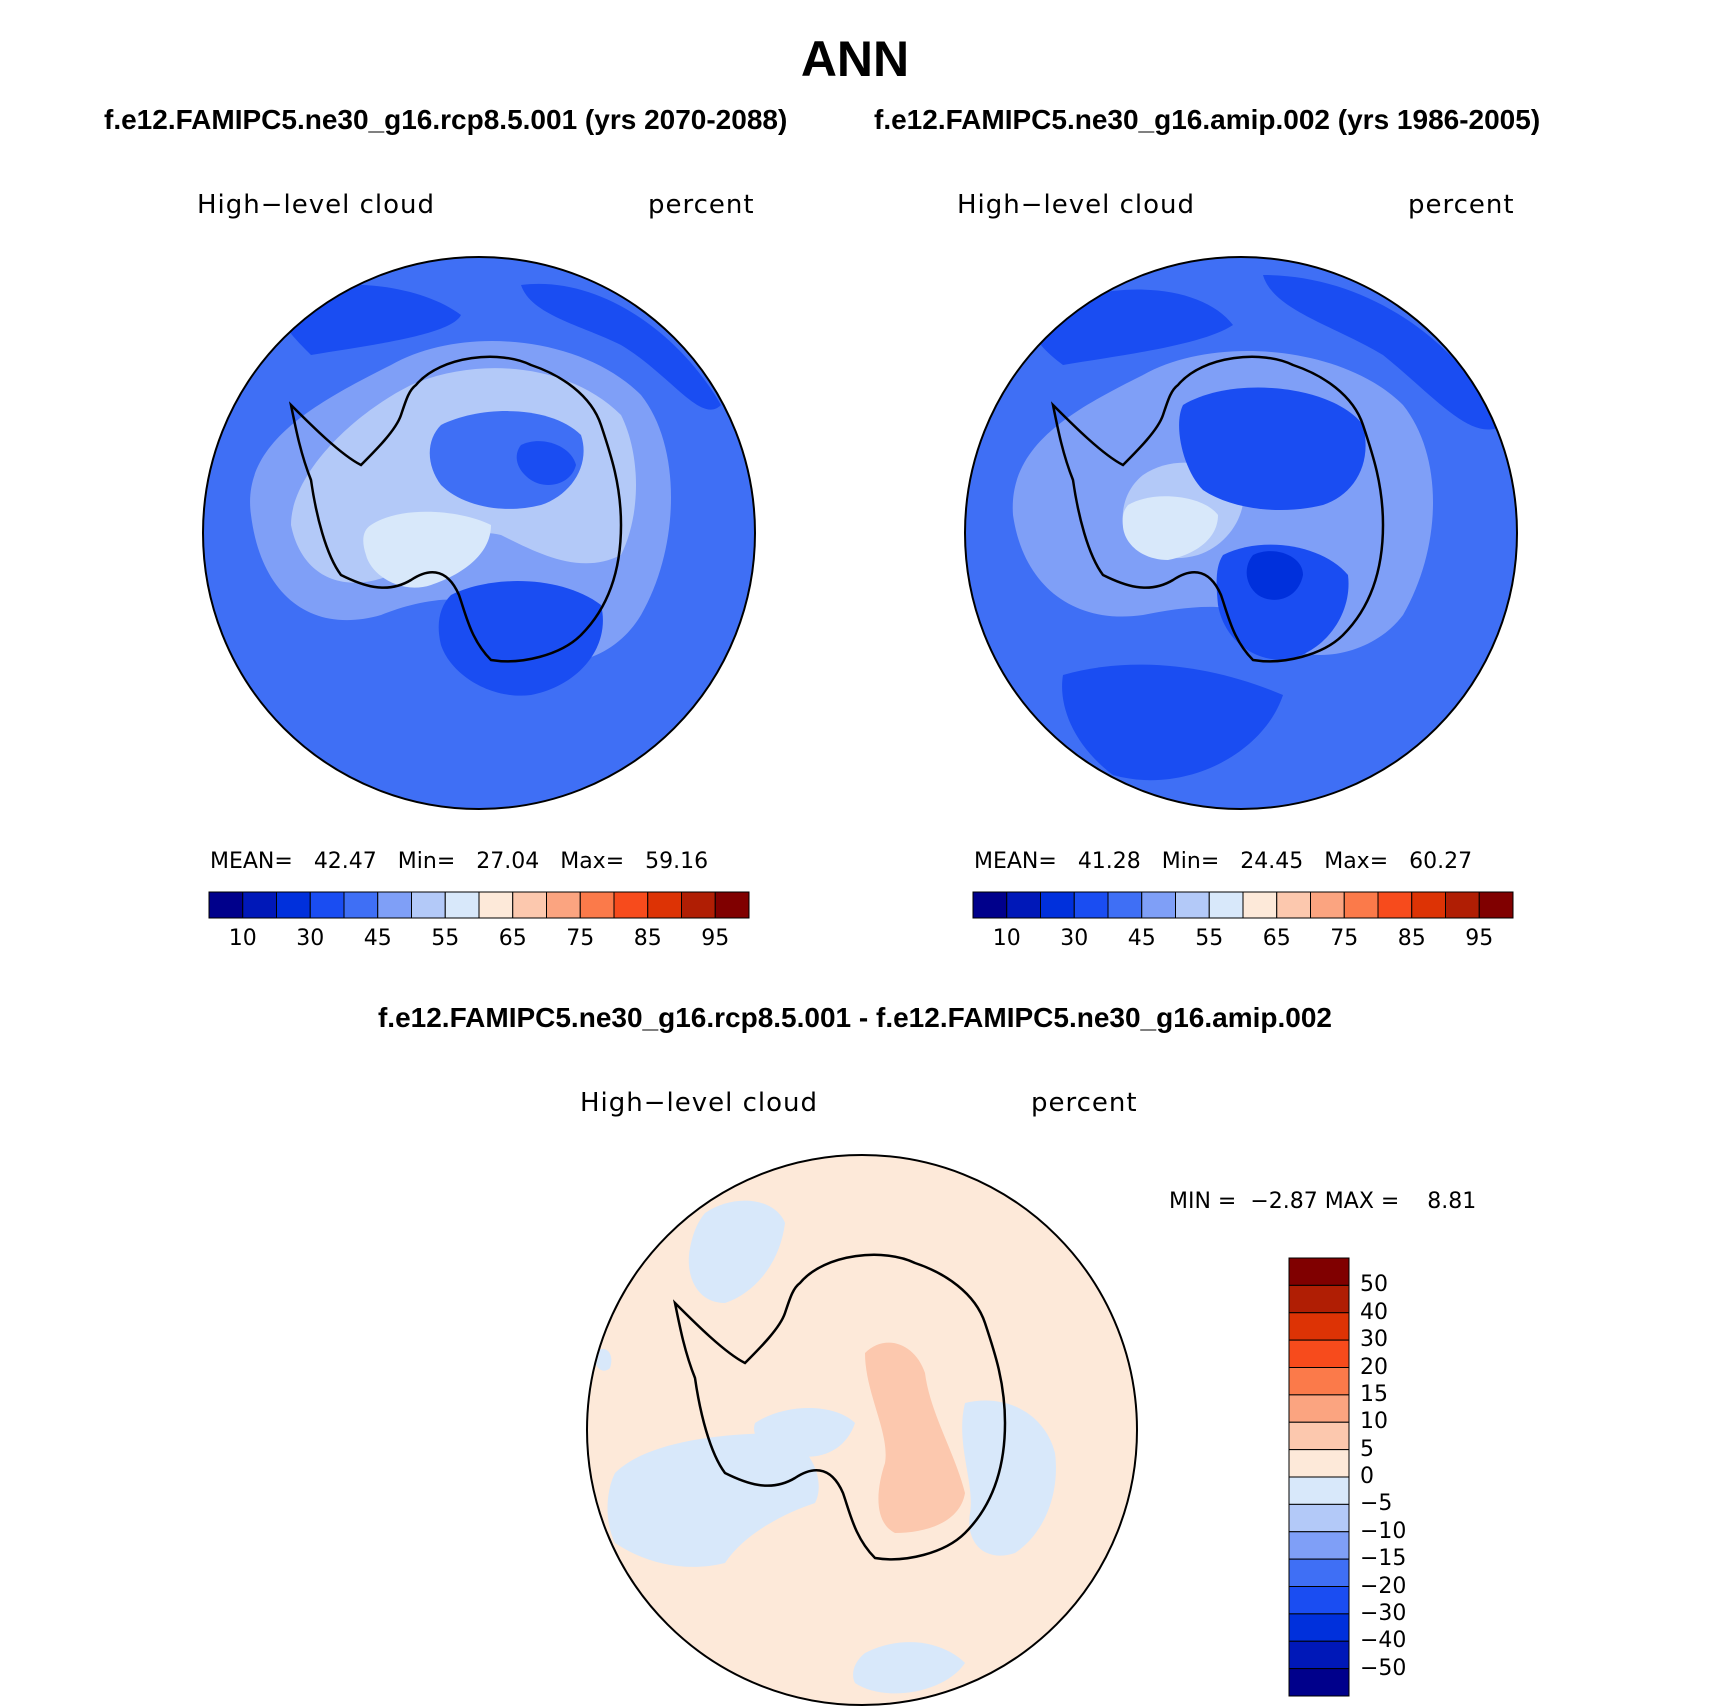 This screenshot has height=1707, width=1710. I want to click on panel2-units-label: percent, so click(1461, 205).